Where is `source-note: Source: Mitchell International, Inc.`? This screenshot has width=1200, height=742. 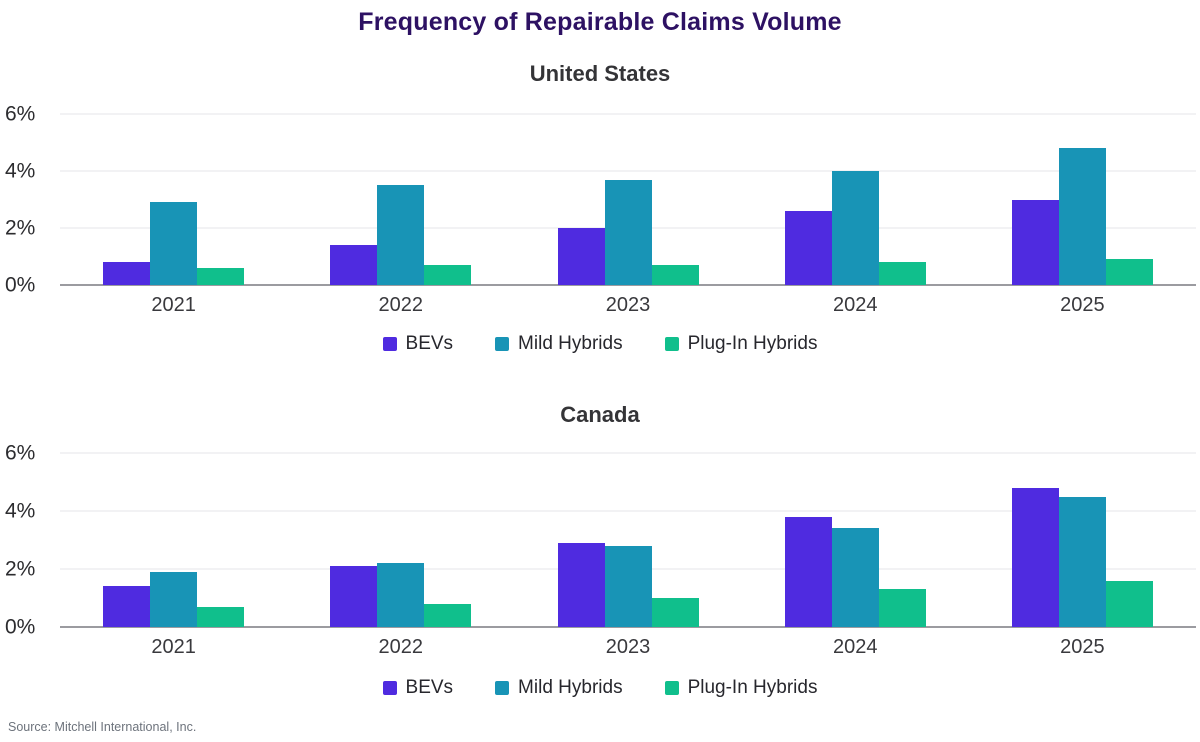 source-note: Source: Mitchell International, Inc. is located at coordinates (102, 727).